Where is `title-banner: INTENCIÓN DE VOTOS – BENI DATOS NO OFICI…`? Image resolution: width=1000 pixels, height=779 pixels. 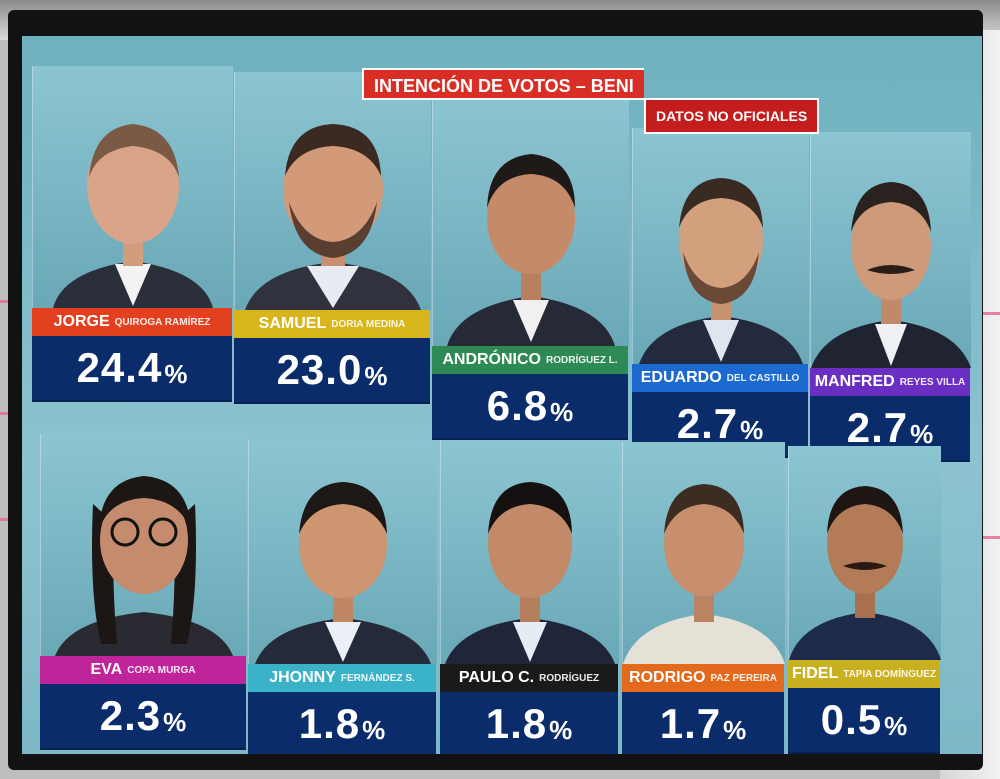
title-banner: INTENCIÓN DE VOTOS – BENI DATOS NO OFICI… is located at coordinates (591, 101).